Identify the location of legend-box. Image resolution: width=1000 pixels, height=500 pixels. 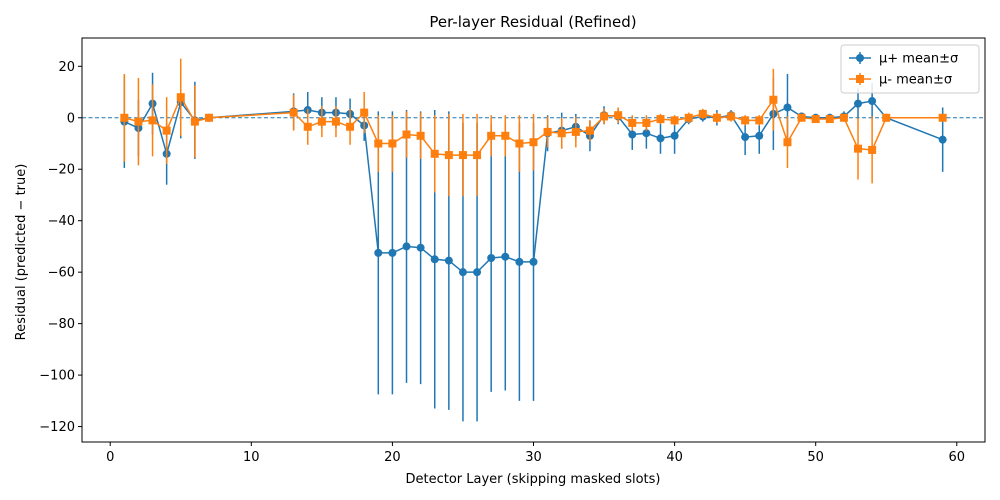
(910, 69).